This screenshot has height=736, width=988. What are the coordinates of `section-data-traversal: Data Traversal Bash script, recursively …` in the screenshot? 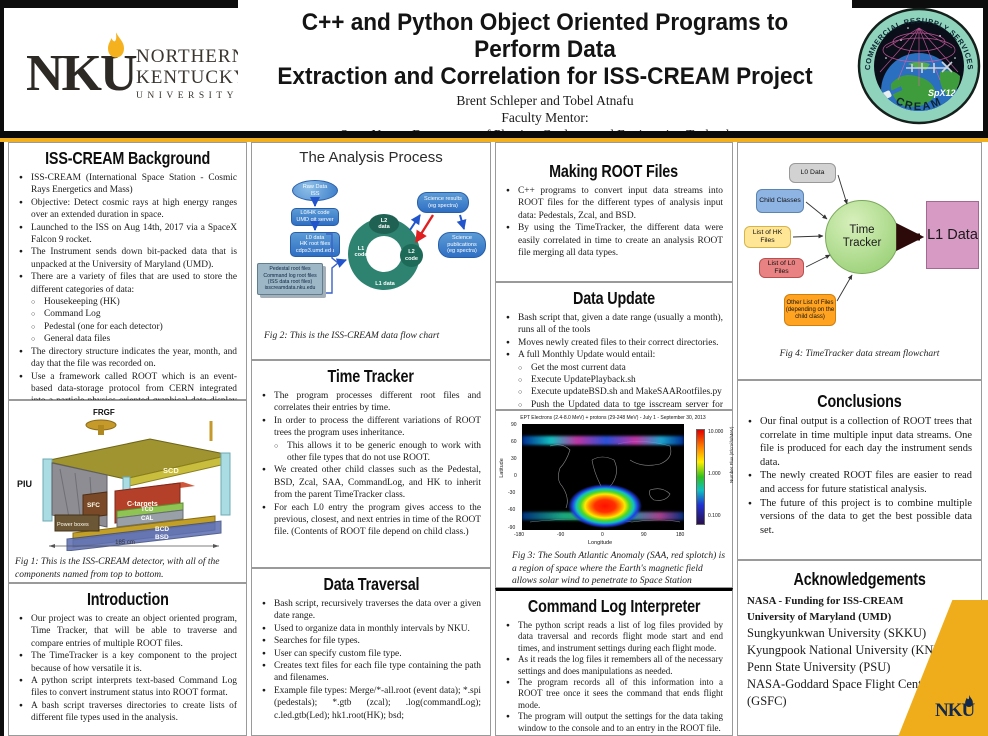 It's located at (371, 652).